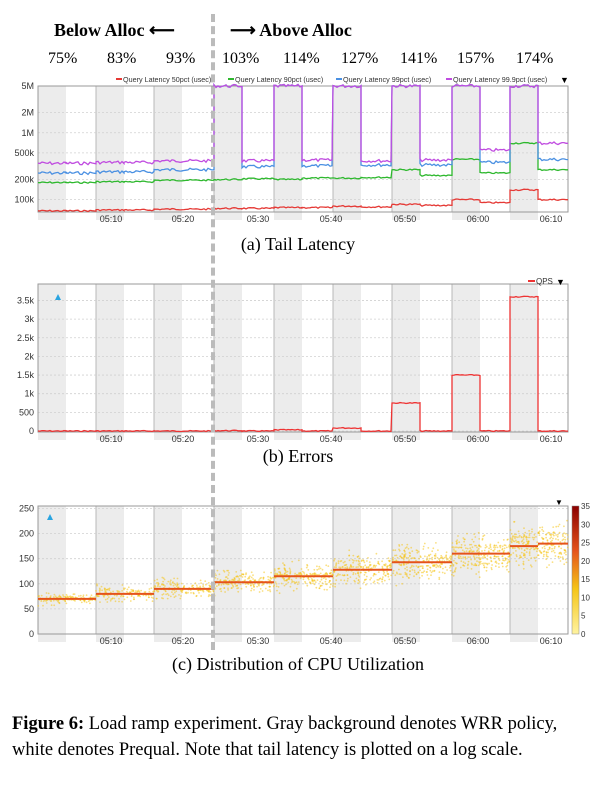 This screenshot has width=596, height=806. I want to click on time-tick-label: 05:40, so click(331, 439).